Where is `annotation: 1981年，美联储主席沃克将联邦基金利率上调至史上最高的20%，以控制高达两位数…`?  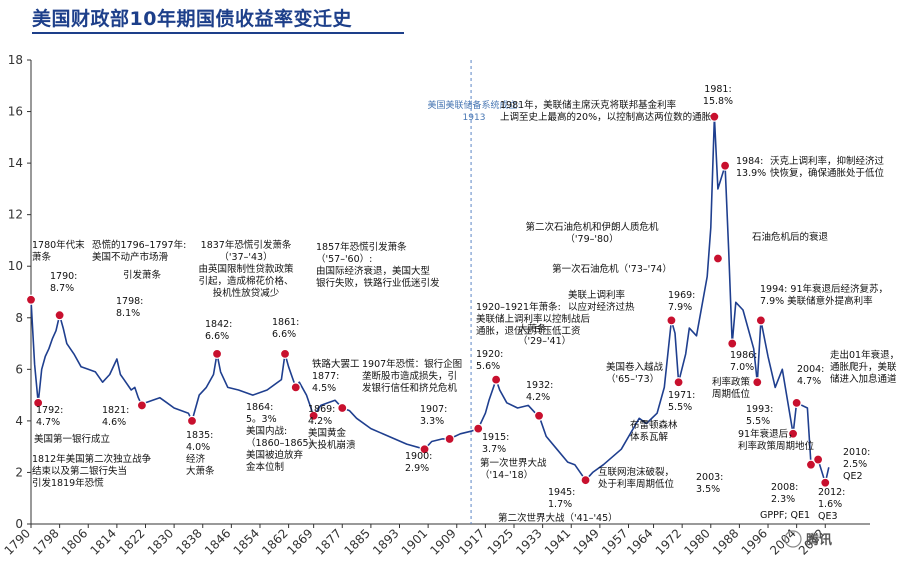
annotation: 1981年，美联储主席沃克将联邦基金利率上调至史上最高的20%，以控制高达两位数… is located at coordinates (606, 111).